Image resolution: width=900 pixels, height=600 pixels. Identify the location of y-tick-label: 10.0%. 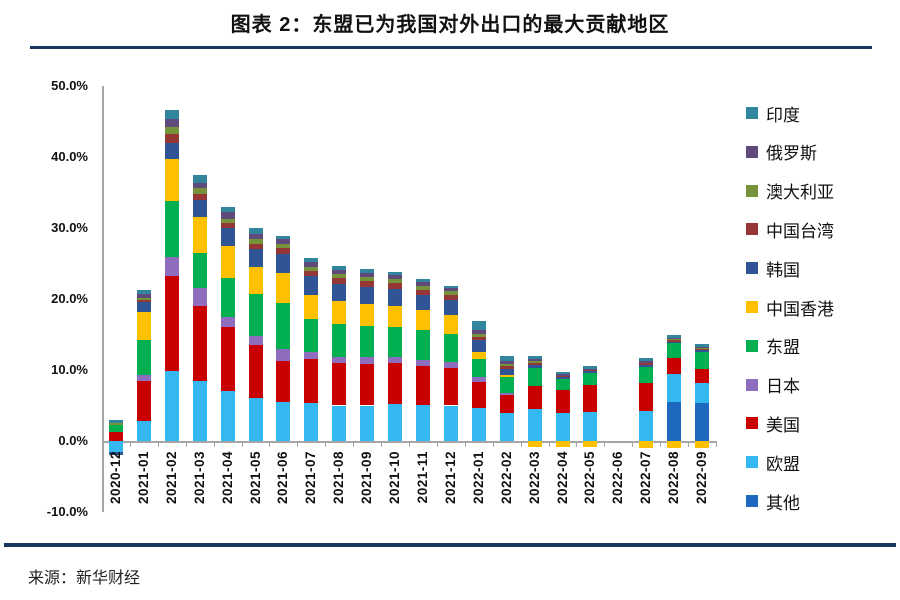
(69, 369).